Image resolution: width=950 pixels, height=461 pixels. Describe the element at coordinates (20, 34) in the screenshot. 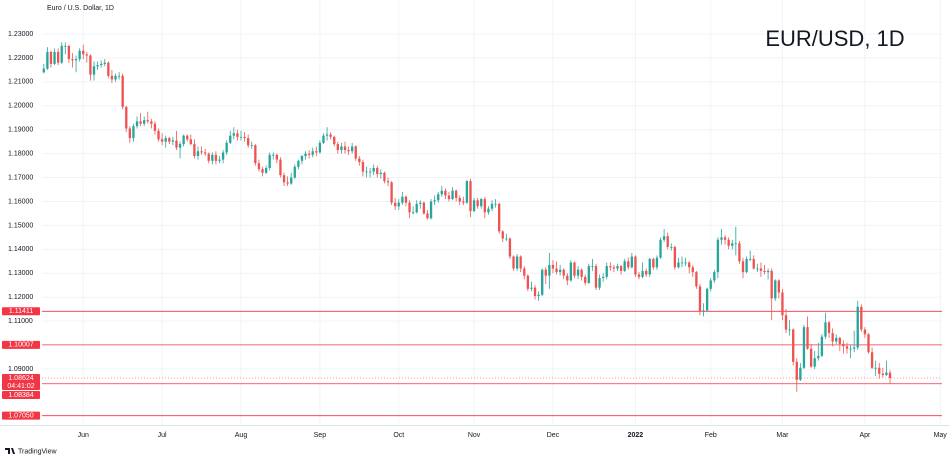

I see `y-tick-label: 1.23000` at that location.